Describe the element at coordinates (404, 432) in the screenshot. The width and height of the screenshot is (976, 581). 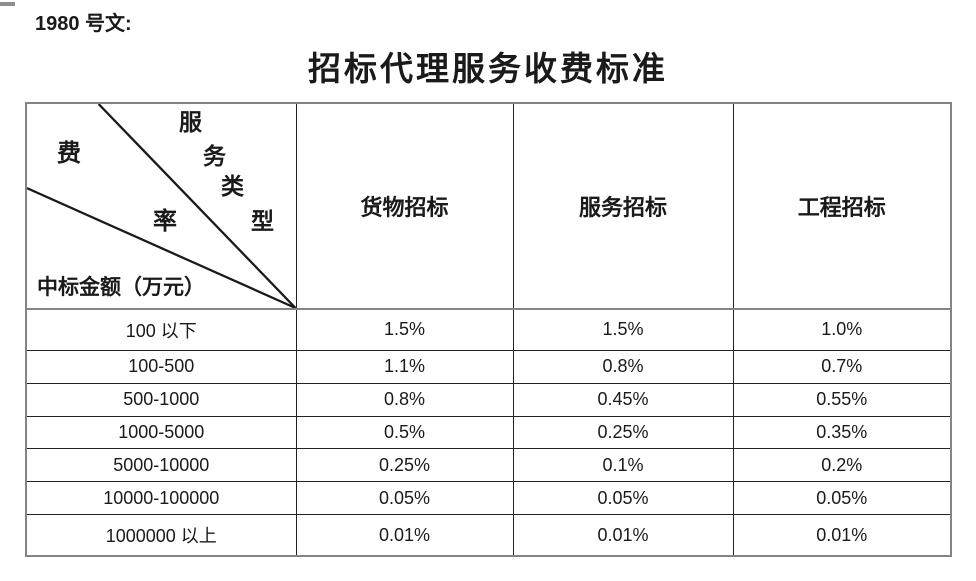
I see `rate-cell: 0.5%` at that location.